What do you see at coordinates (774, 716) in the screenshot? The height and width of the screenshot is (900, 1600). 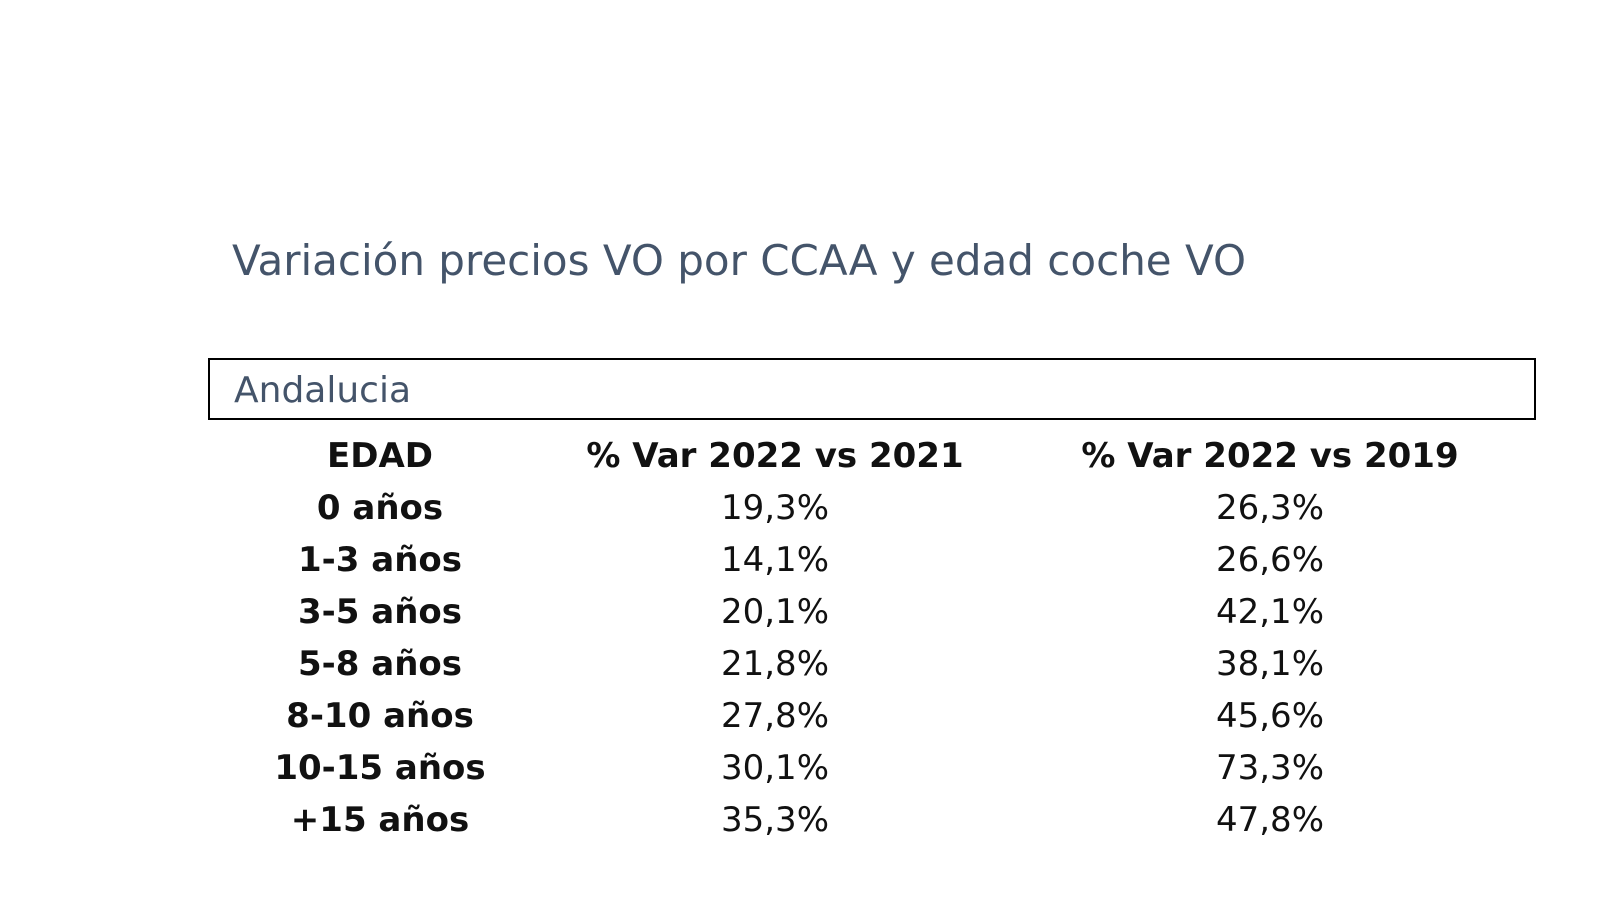 I see `table-cell: 27,8%` at bounding box center [774, 716].